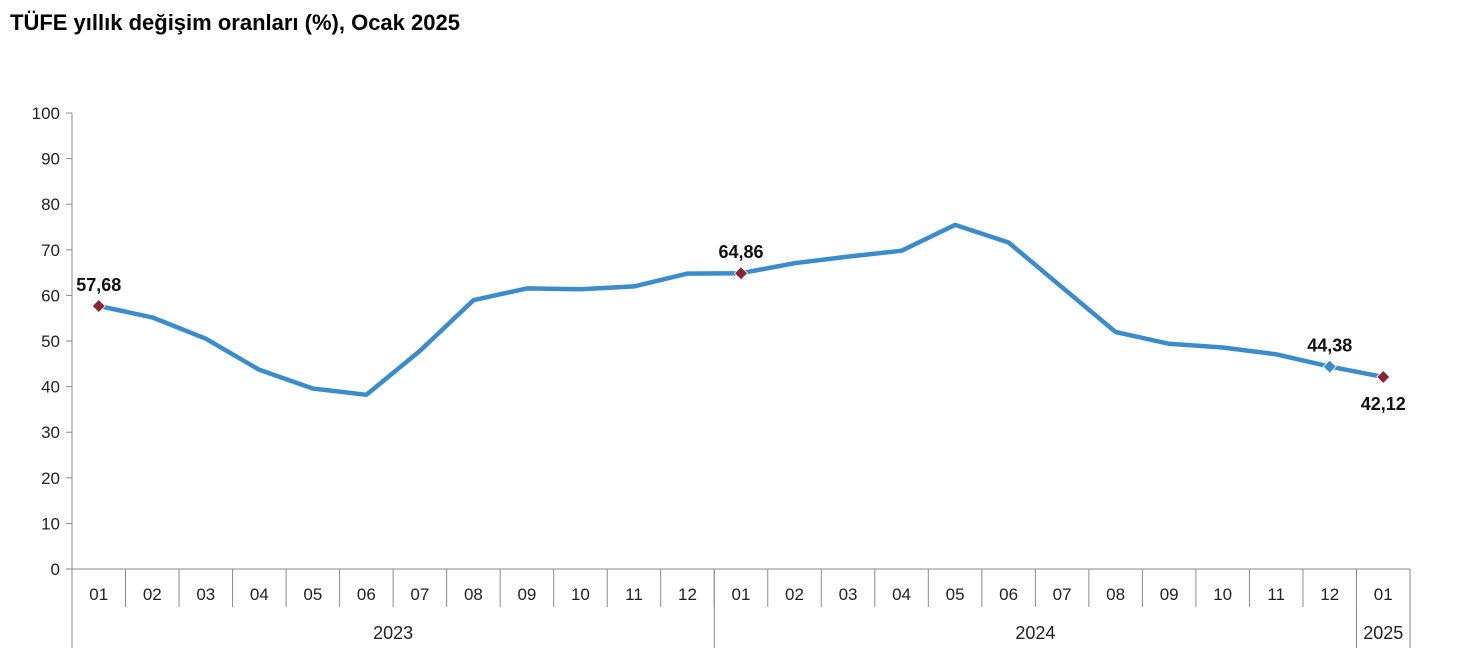 The image size is (1457, 665). What do you see at coordinates (1383, 633) in the screenshot?
I see `year-label: 2025` at bounding box center [1383, 633].